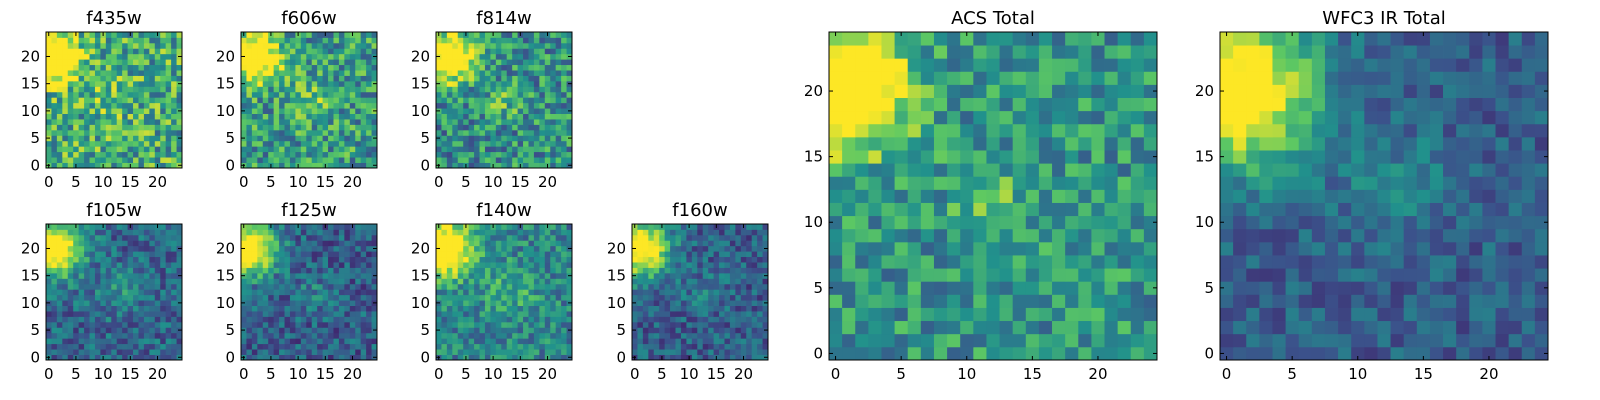  Describe the element at coordinates (420, 276) in the screenshot. I see `y-tick-label: 15` at that location.